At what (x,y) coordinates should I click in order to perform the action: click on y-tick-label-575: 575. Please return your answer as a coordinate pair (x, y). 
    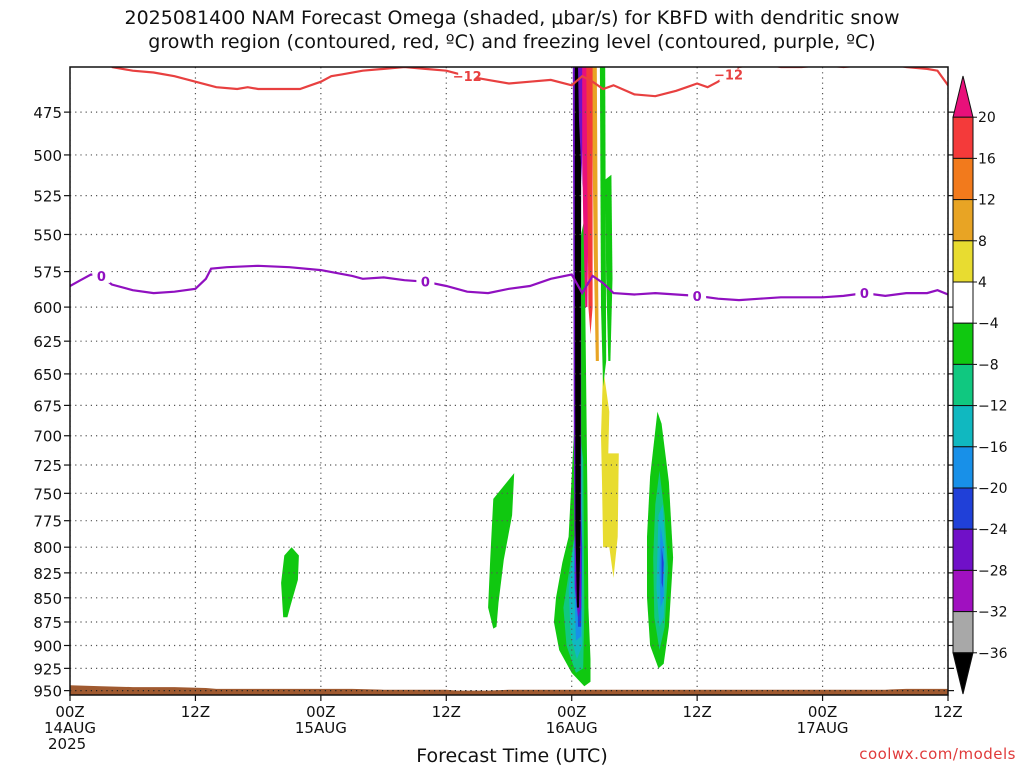
    Looking at the image, I should click on (47, 273).